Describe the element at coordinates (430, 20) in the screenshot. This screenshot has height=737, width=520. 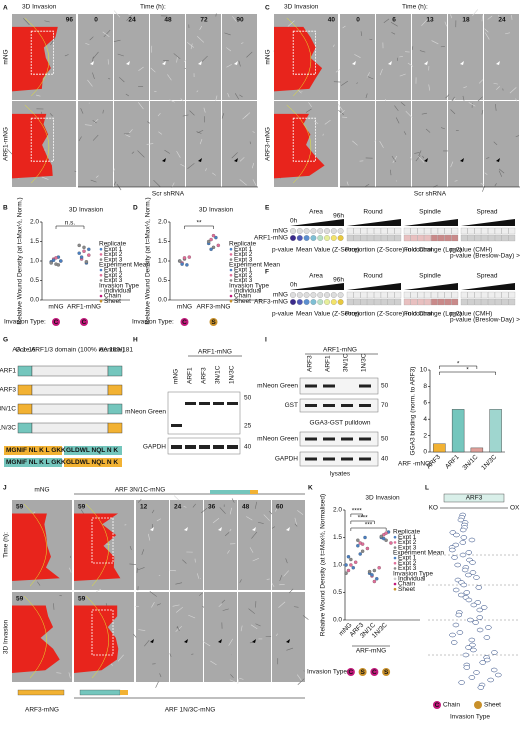
I see `time-point: 13` at that location.